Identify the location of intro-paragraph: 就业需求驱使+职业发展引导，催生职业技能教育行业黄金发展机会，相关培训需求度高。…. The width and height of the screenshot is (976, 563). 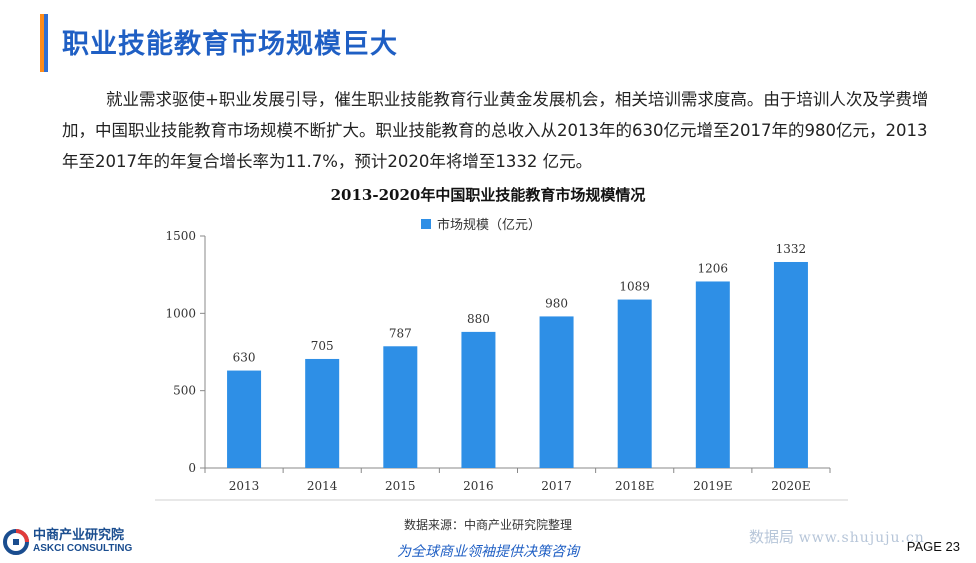
(495, 130).